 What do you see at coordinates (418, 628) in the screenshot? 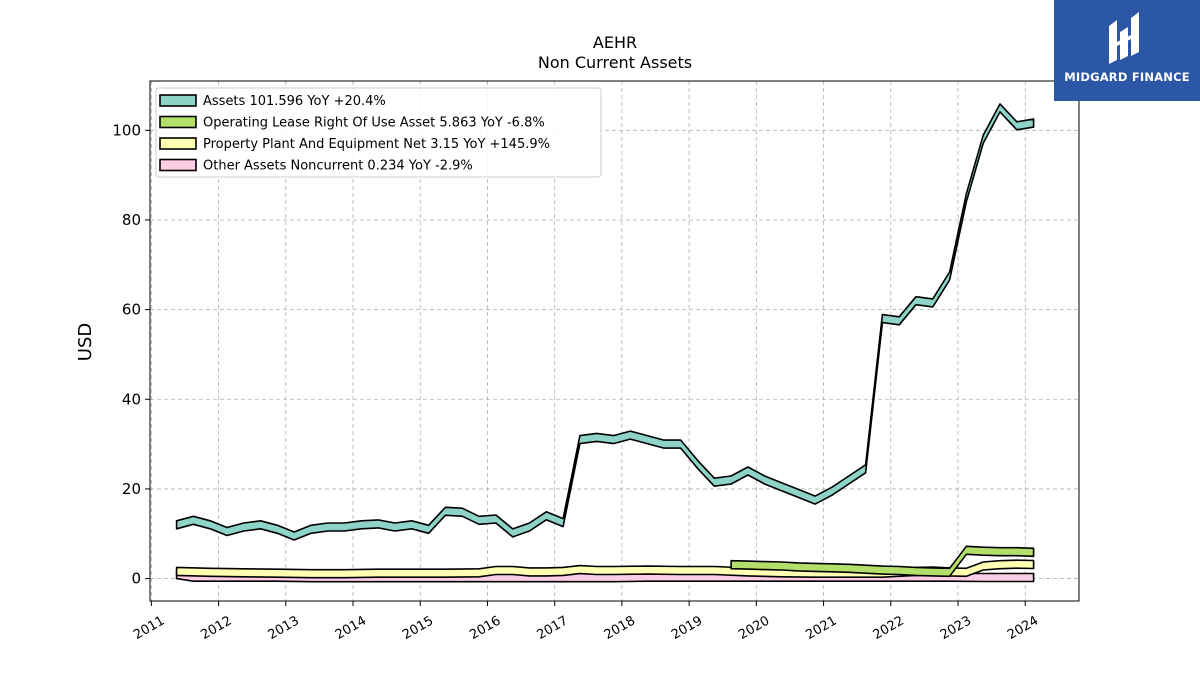
I see `x-tick-label-4: 2015` at bounding box center [418, 628].